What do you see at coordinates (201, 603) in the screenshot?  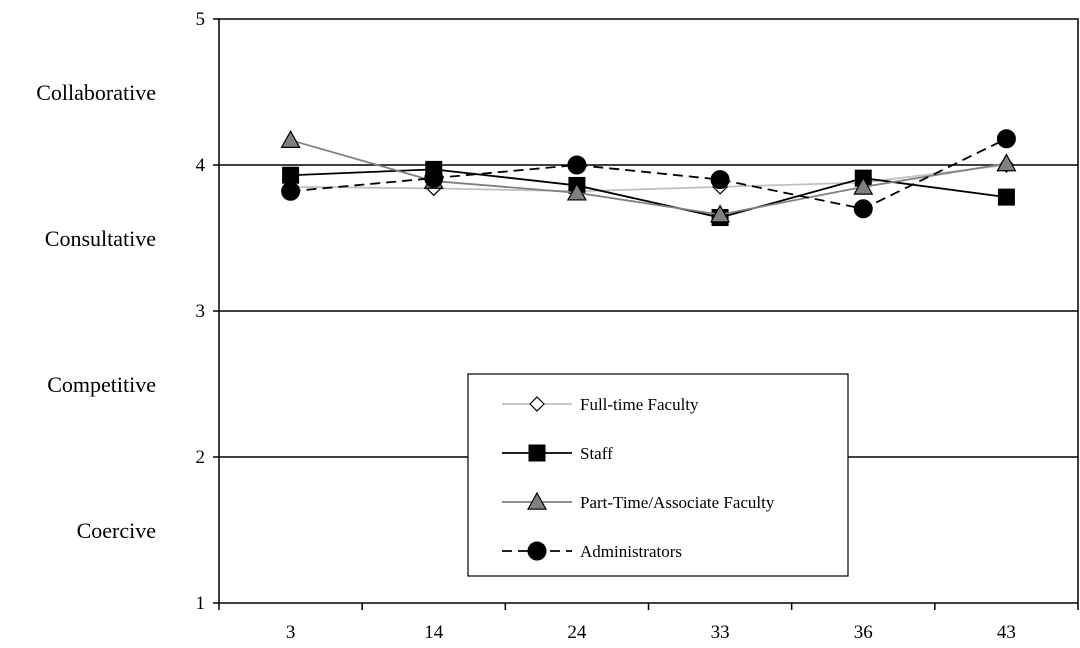 I see `y-tick-label: 1` at bounding box center [201, 603].